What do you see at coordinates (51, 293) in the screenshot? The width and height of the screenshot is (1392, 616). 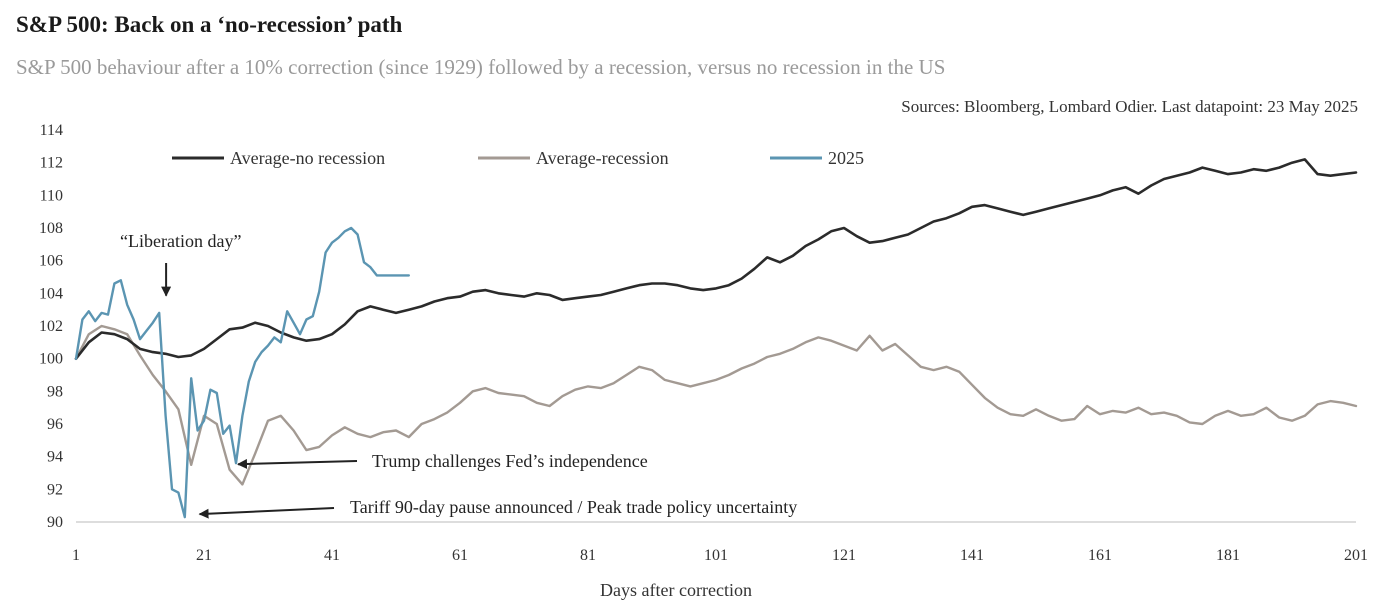 I see `y-tick-label: 104` at bounding box center [51, 293].